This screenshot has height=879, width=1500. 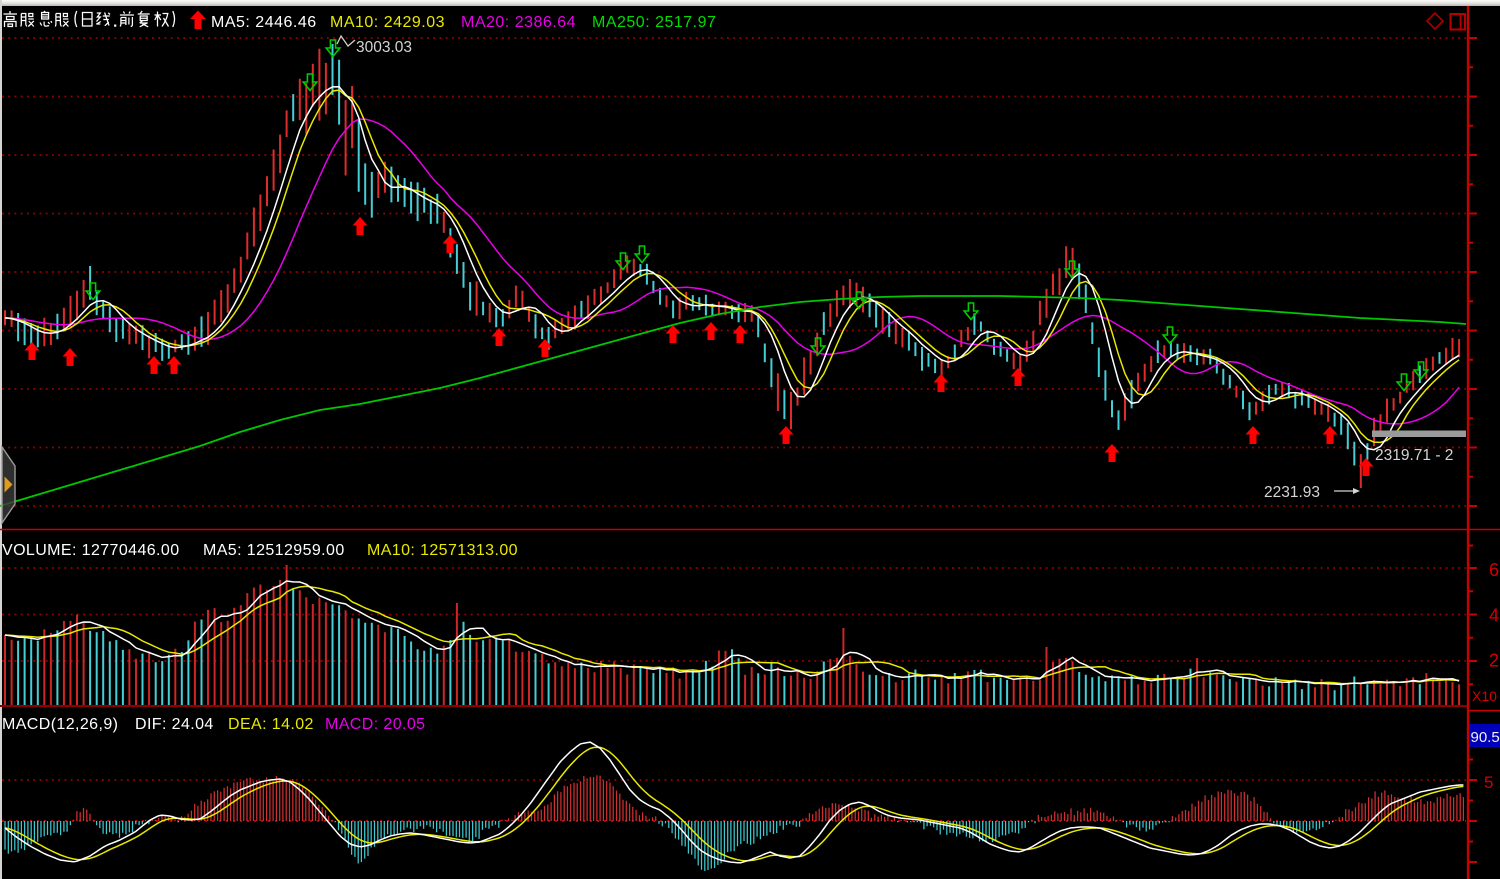 I want to click on svg-text: MA20: 2386.64, so click(x=518, y=22).